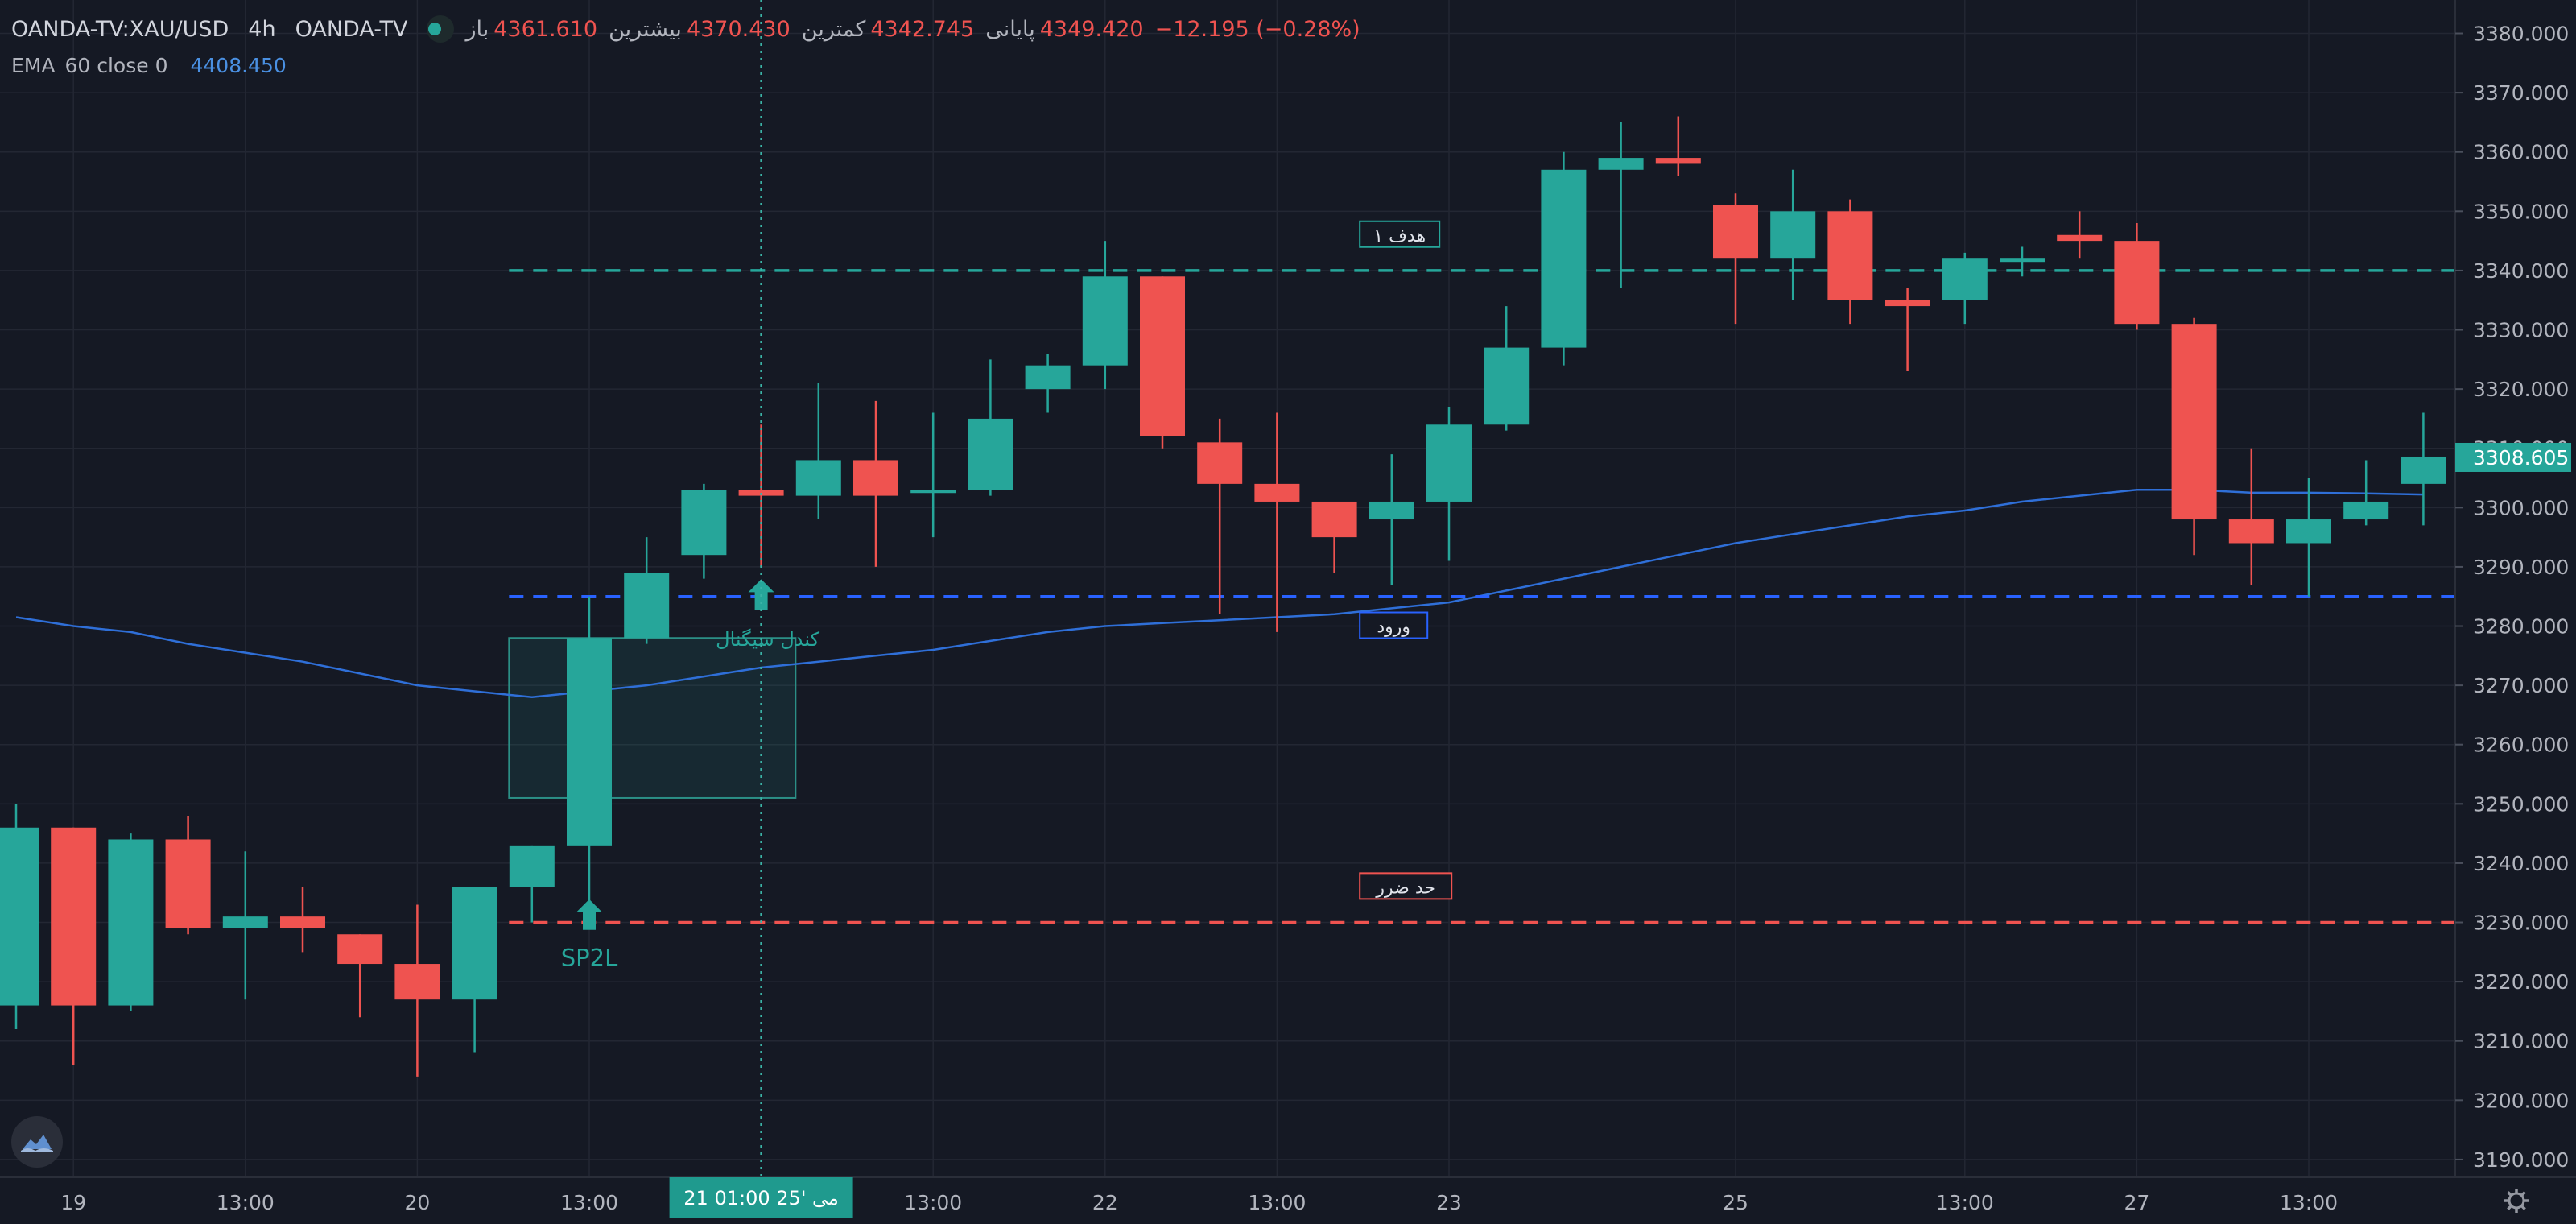  Describe the element at coordinates (351, 29) in the screenshot. I see `source-label: OANDA-TV` at that location.